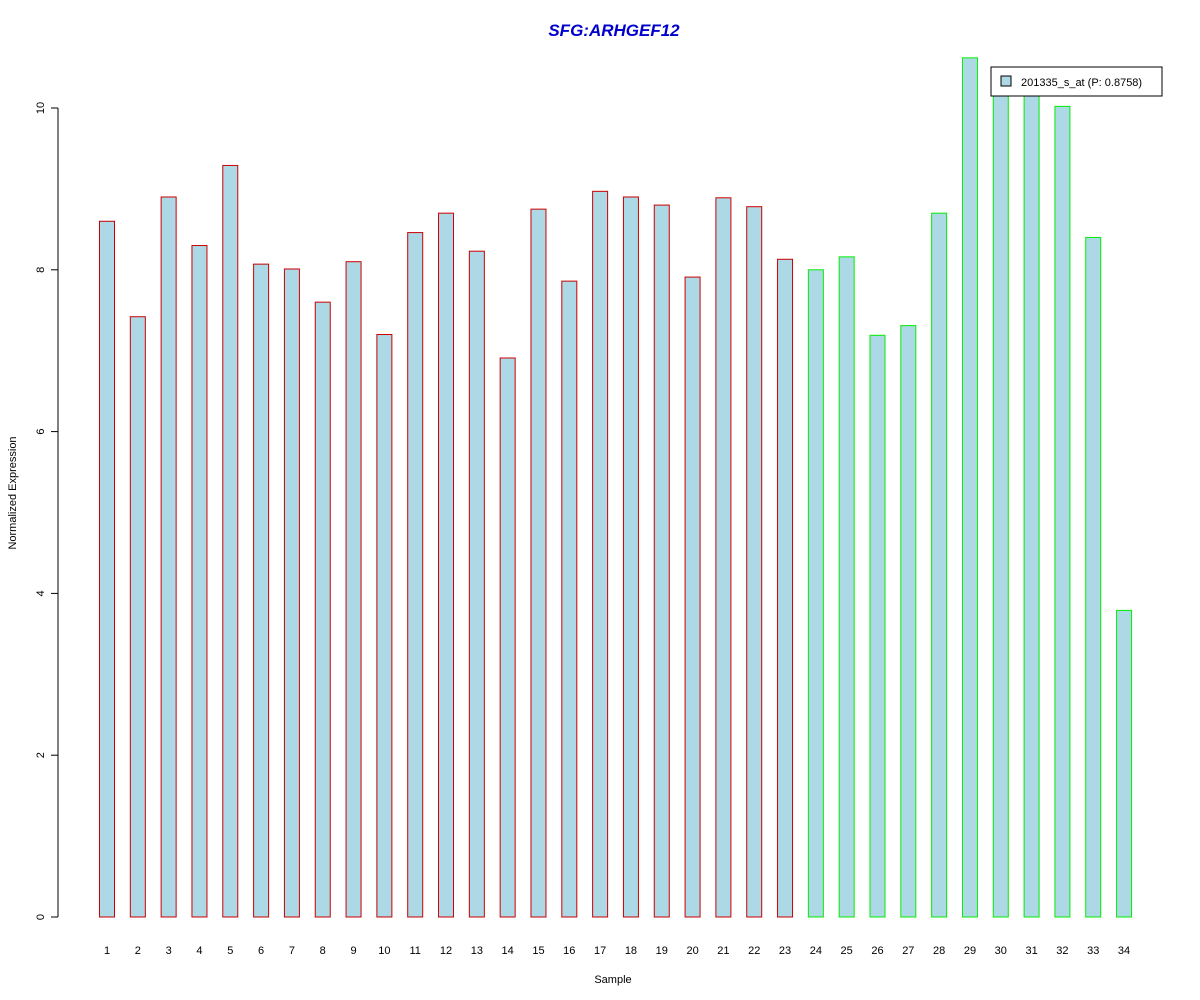  What do you see at coordinates (414, 951) in the screenshot?
I see `x-tick-label: 11` at bounding box center [414, 951].